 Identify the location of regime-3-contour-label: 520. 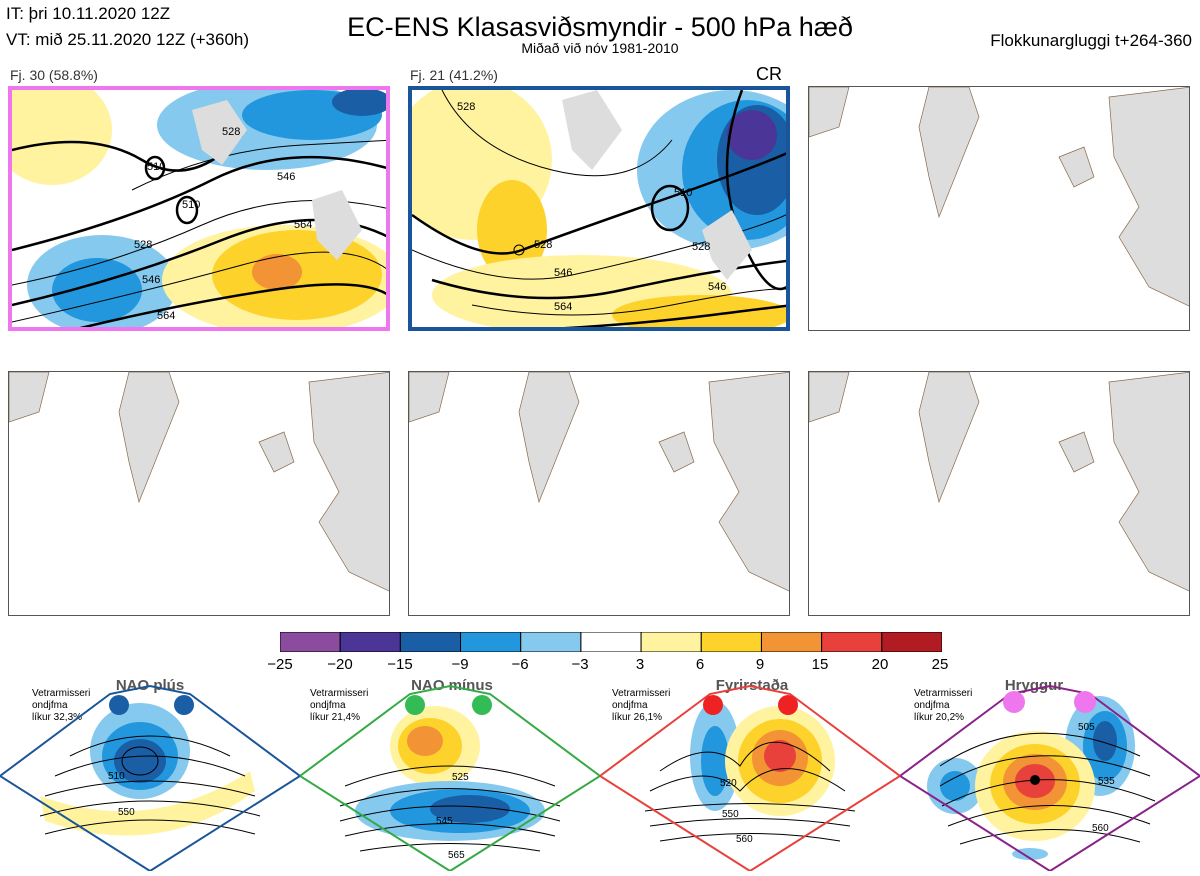
(728, 783).